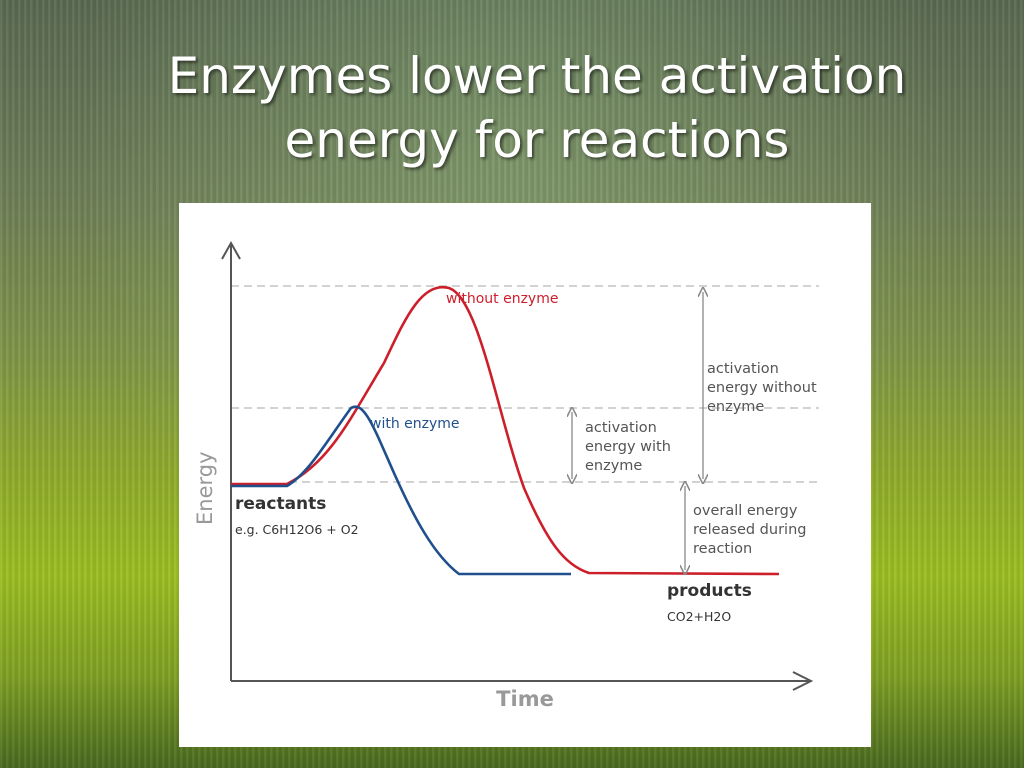 This screenshot has height=768, width=1024. Describe the element at coordinates (537, 140) in the screenshot. I see `slide-title-line-2: energy for reactions` at that location.